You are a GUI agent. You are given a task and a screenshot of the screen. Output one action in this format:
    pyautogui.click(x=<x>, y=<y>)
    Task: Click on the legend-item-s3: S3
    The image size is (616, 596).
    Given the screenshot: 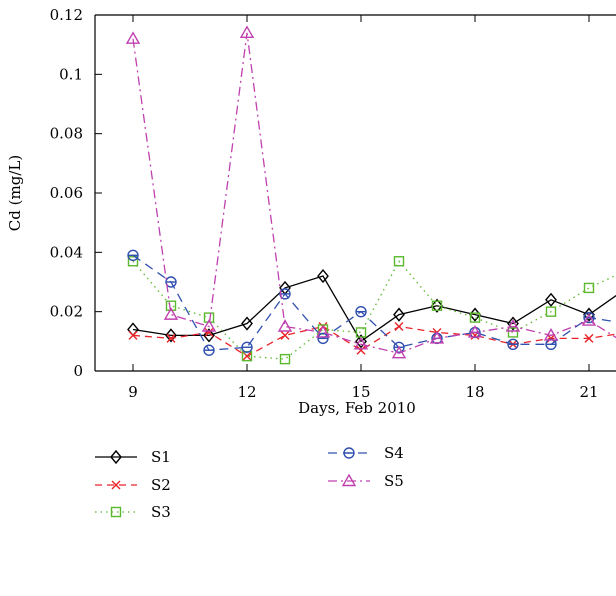 What is the action you would take?
    pyautogui.click(x=133, y=512)
    